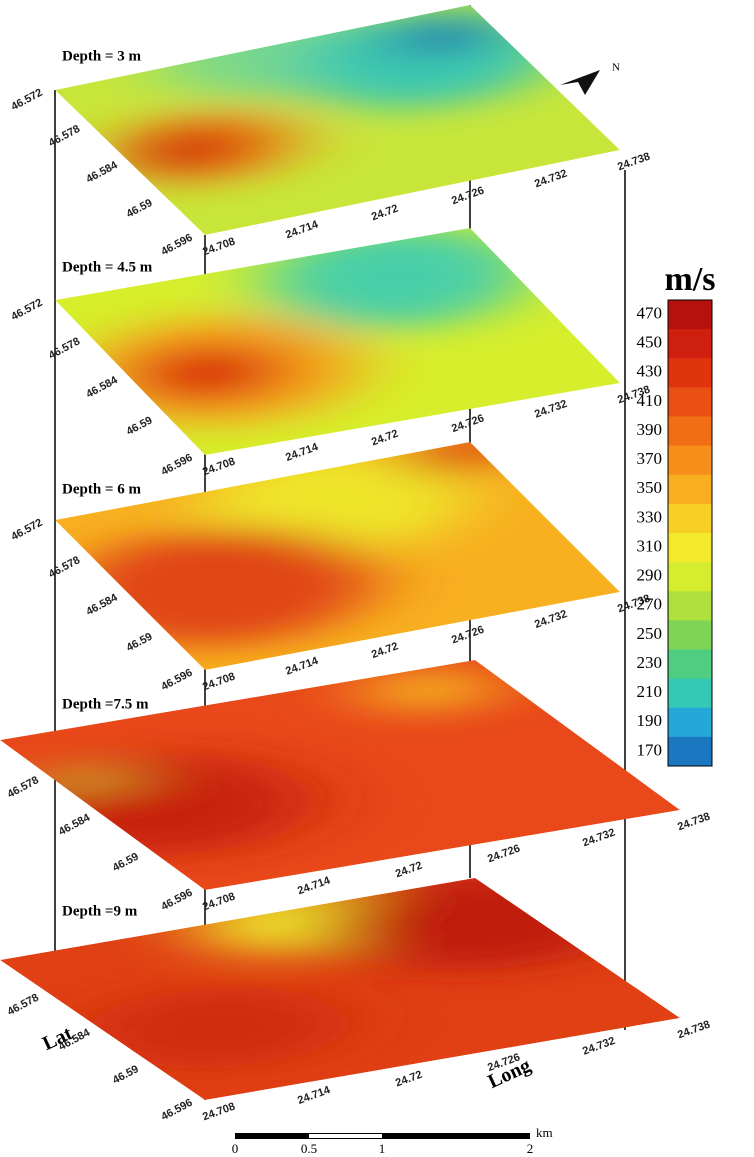  Describe the element at coordinates (650, 545) in the screenshot. I see `colorbar-tick-label: 310` at that location.